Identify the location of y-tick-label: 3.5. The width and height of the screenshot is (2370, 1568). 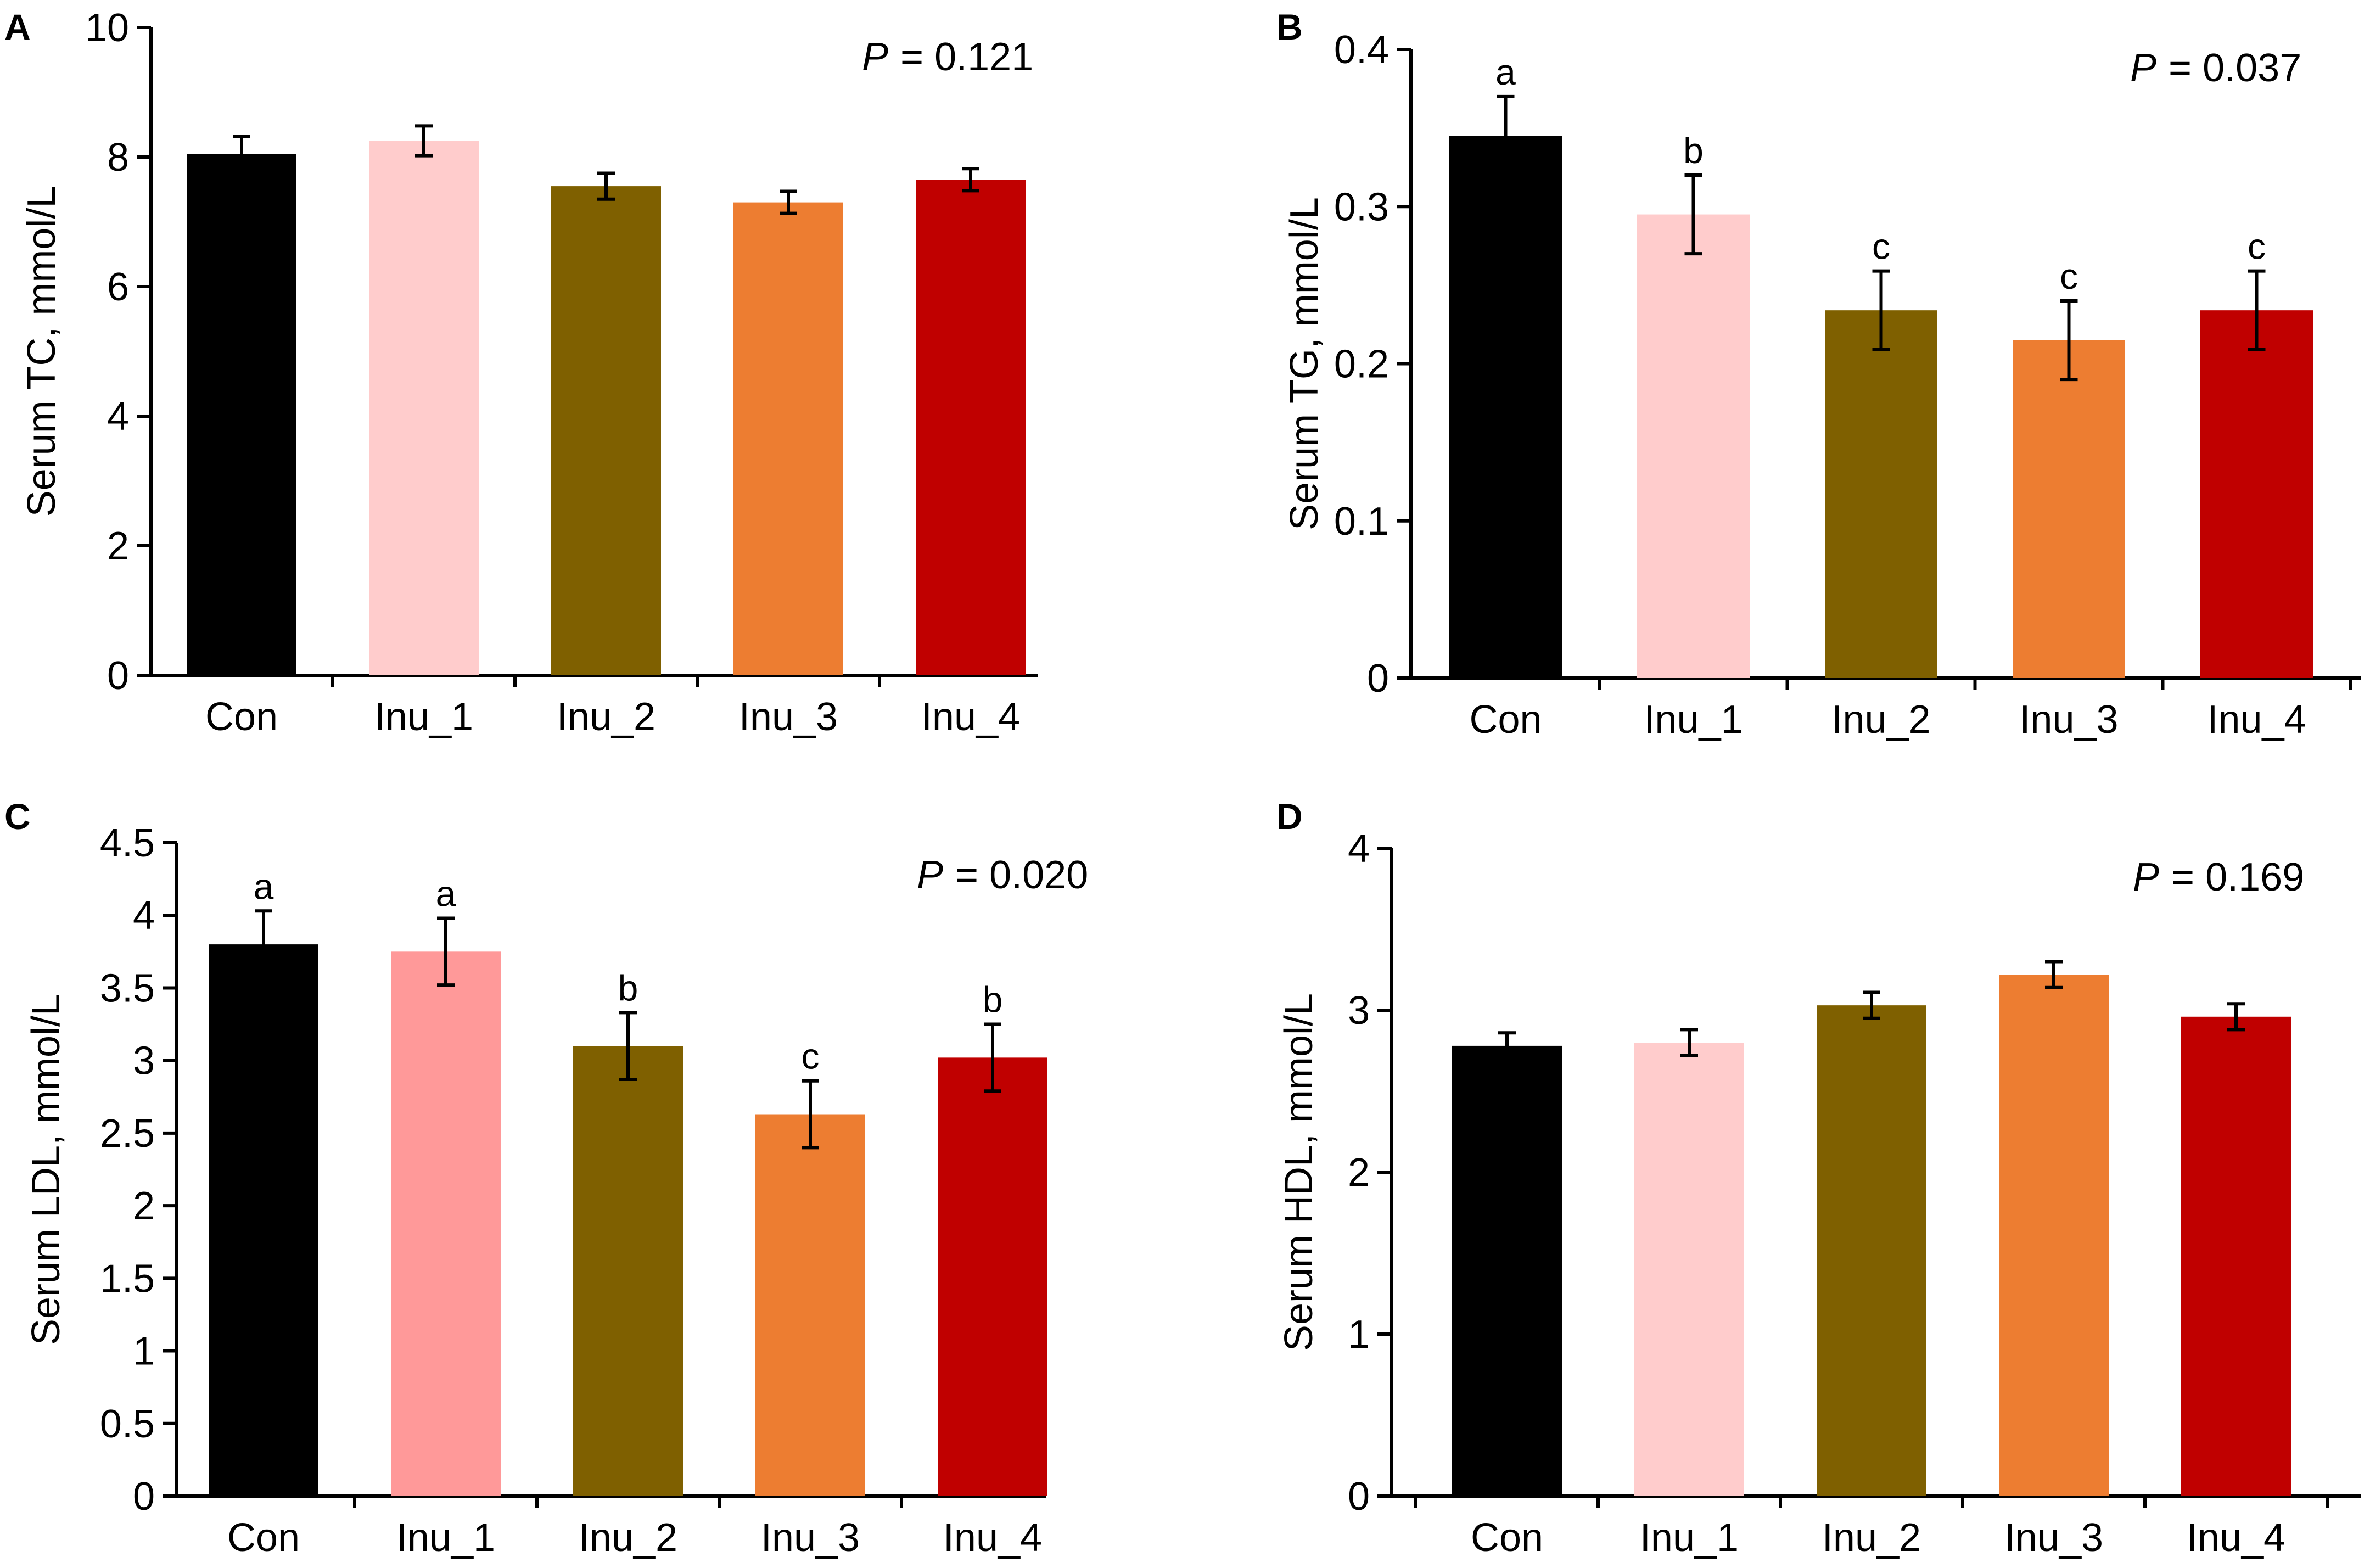
(127, 988).